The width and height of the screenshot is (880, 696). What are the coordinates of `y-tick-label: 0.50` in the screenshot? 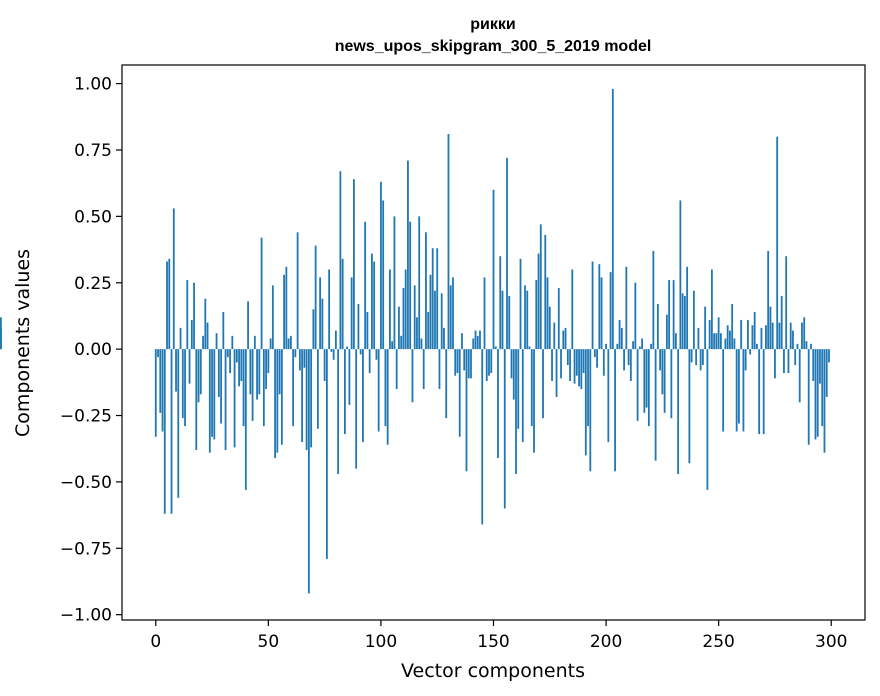 It's located at (93, 217).